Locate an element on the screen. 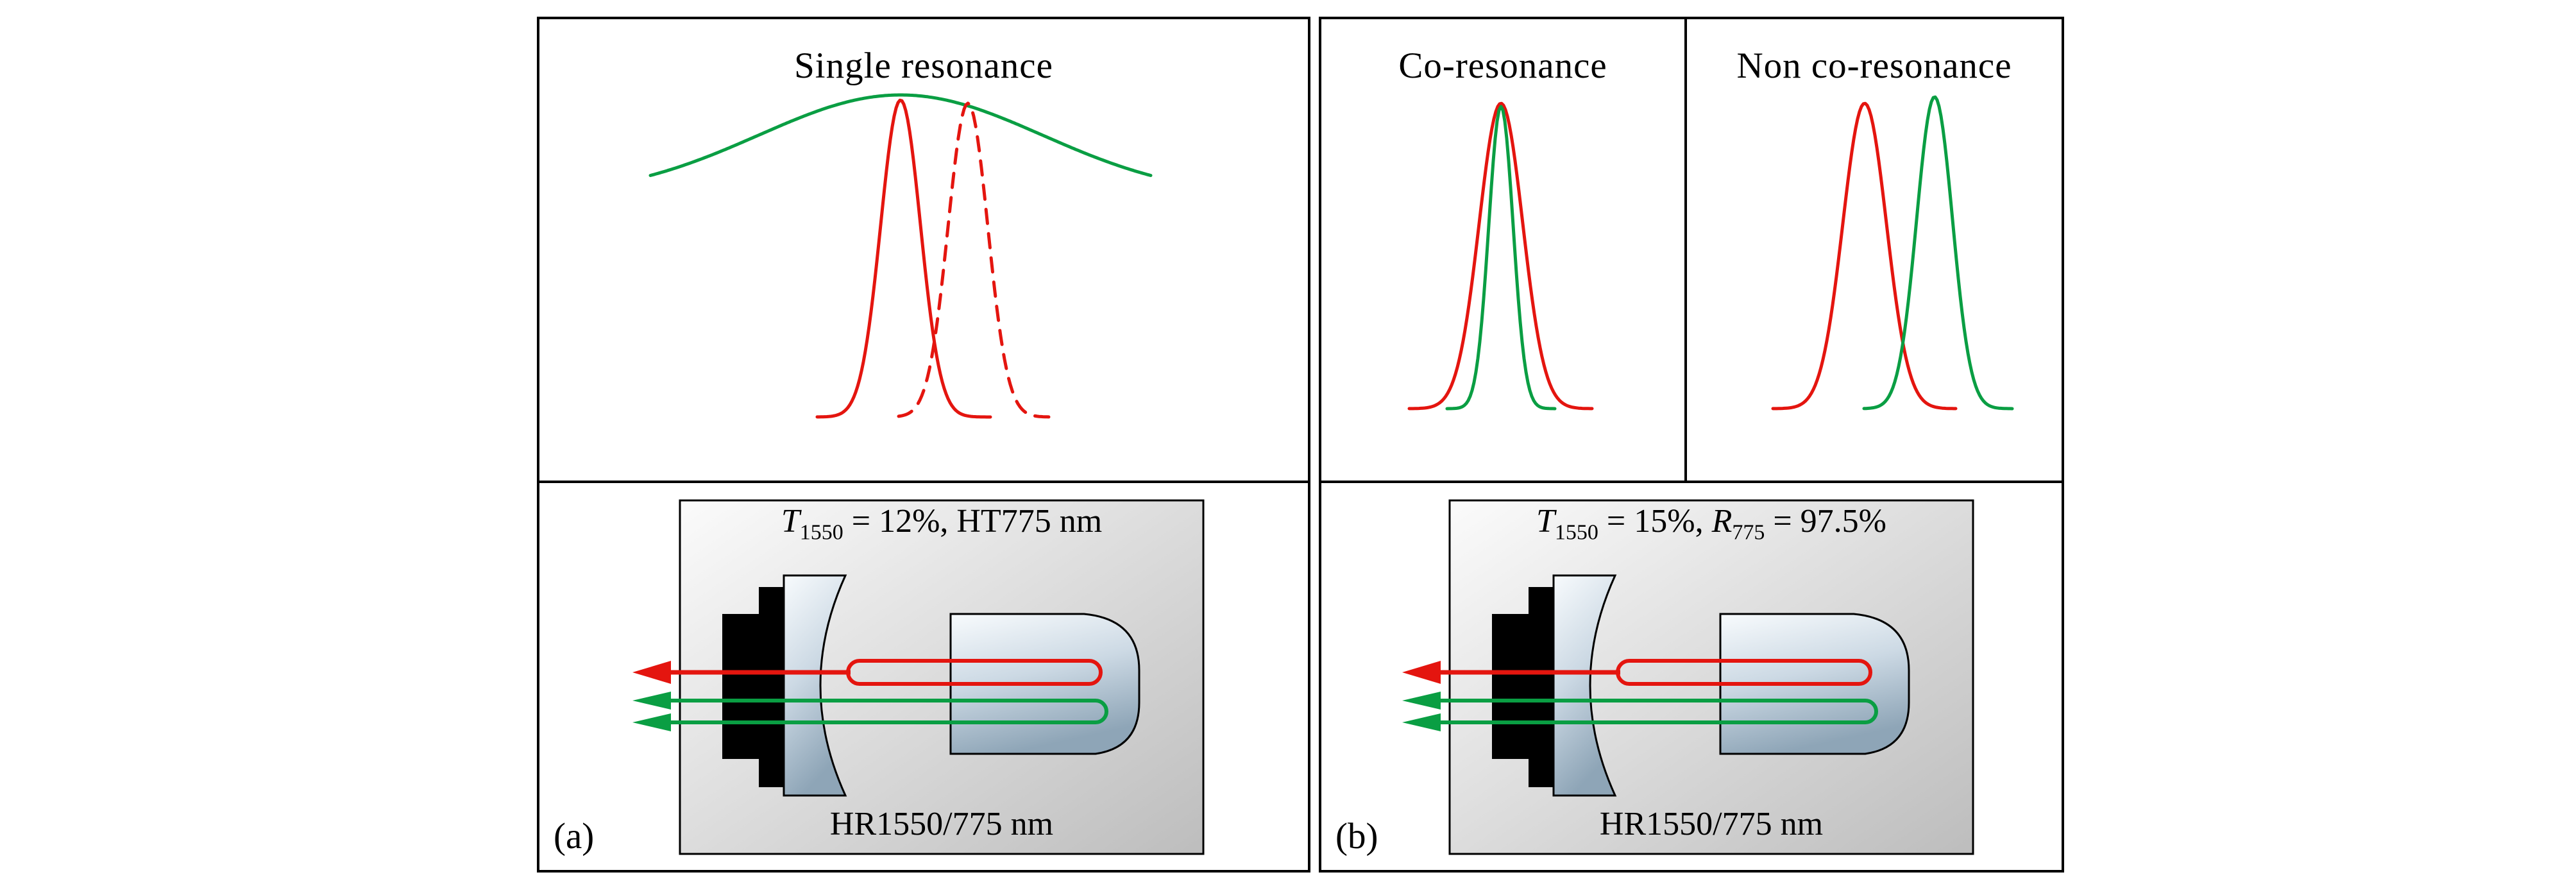  cavity-a: T1550 = 12%, HT775 nm HR1550/775 nm is located at coordinates (924, 676).